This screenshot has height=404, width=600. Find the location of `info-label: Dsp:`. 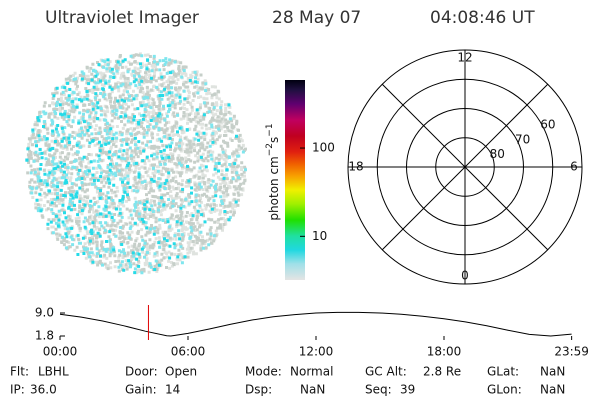

info-label: Dsp: is located at coordinates (258, 390).